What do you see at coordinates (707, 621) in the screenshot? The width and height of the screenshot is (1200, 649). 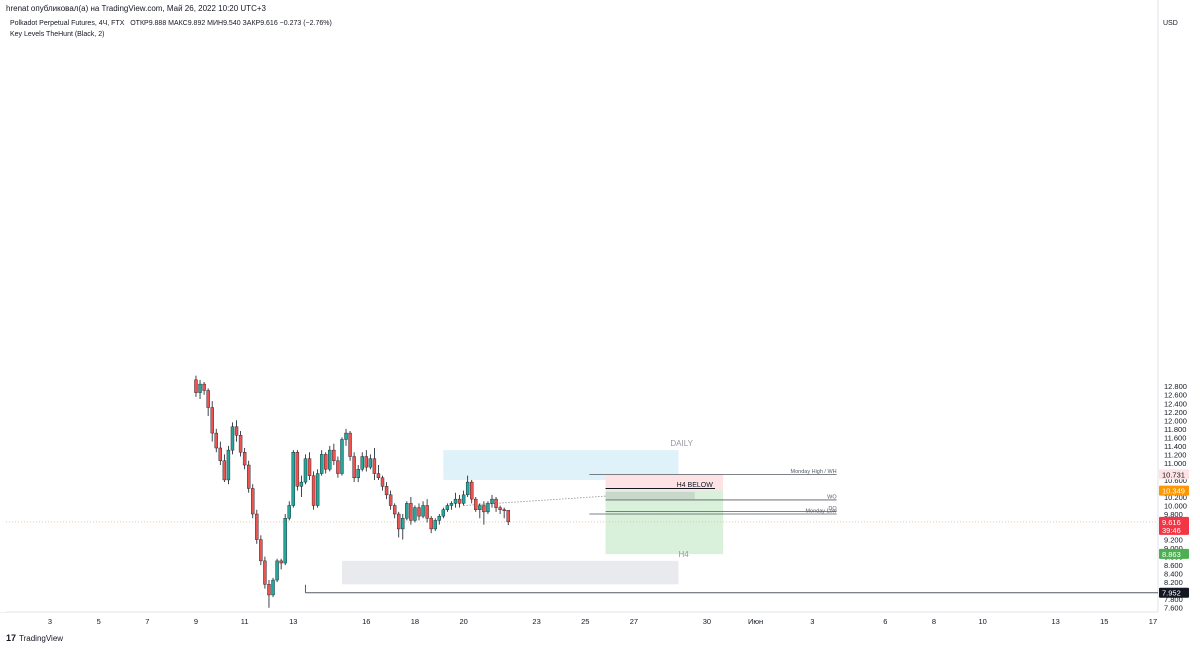 I see `x-tick-label: 30` at bounding box center [707, 621].